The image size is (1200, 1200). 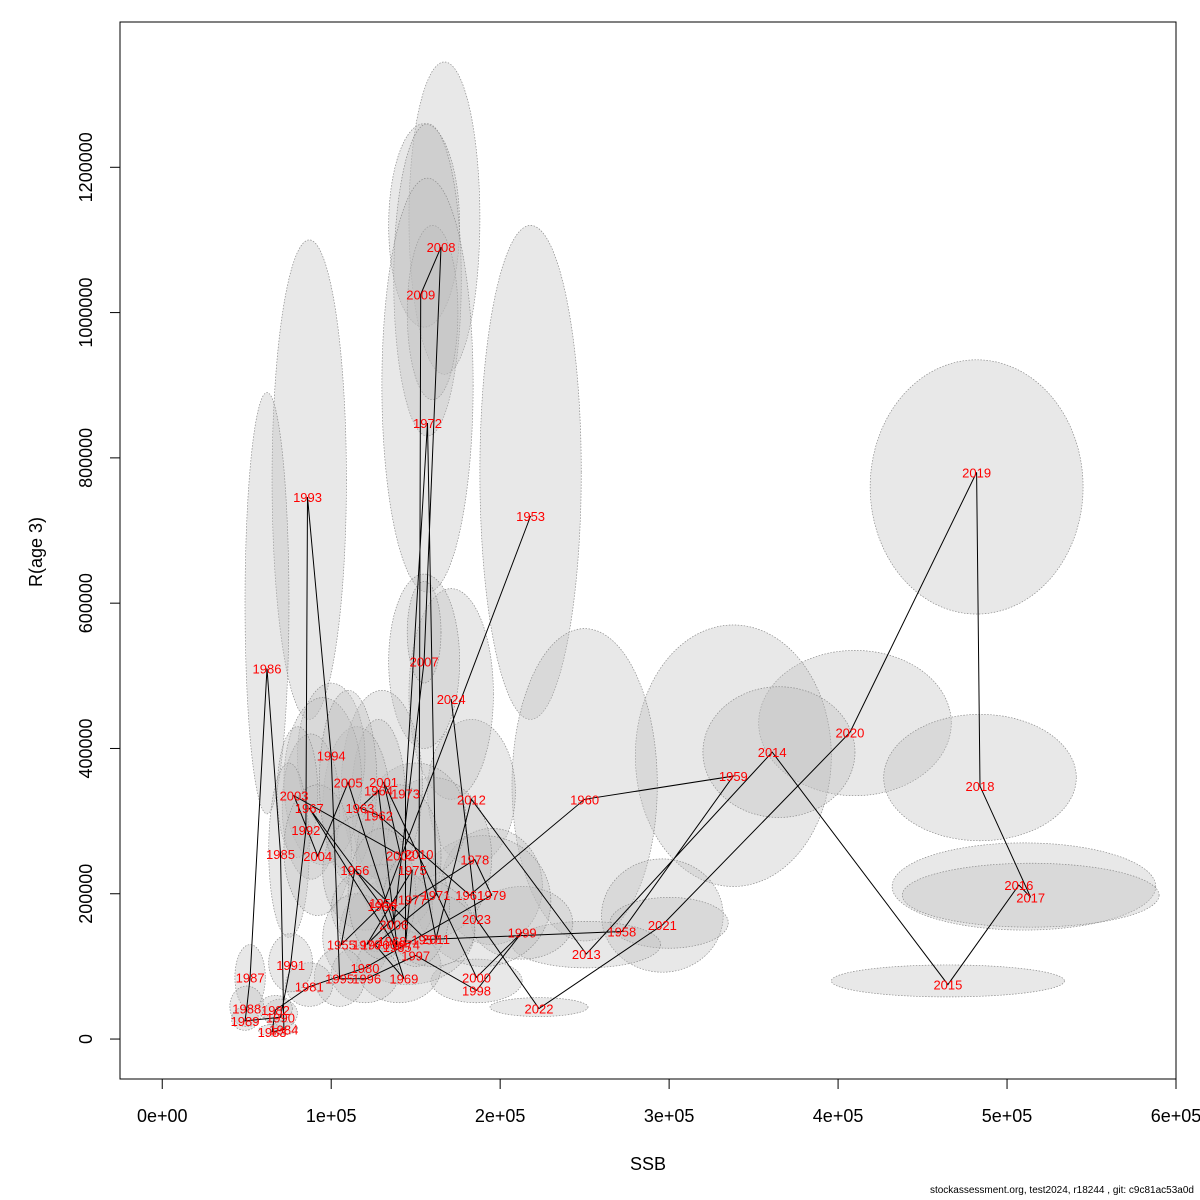 What do you see at coordinates (500, 1116) in the screenshot?
I see `x-tick-label: 2e+05` at bounding box center [500, 1116].